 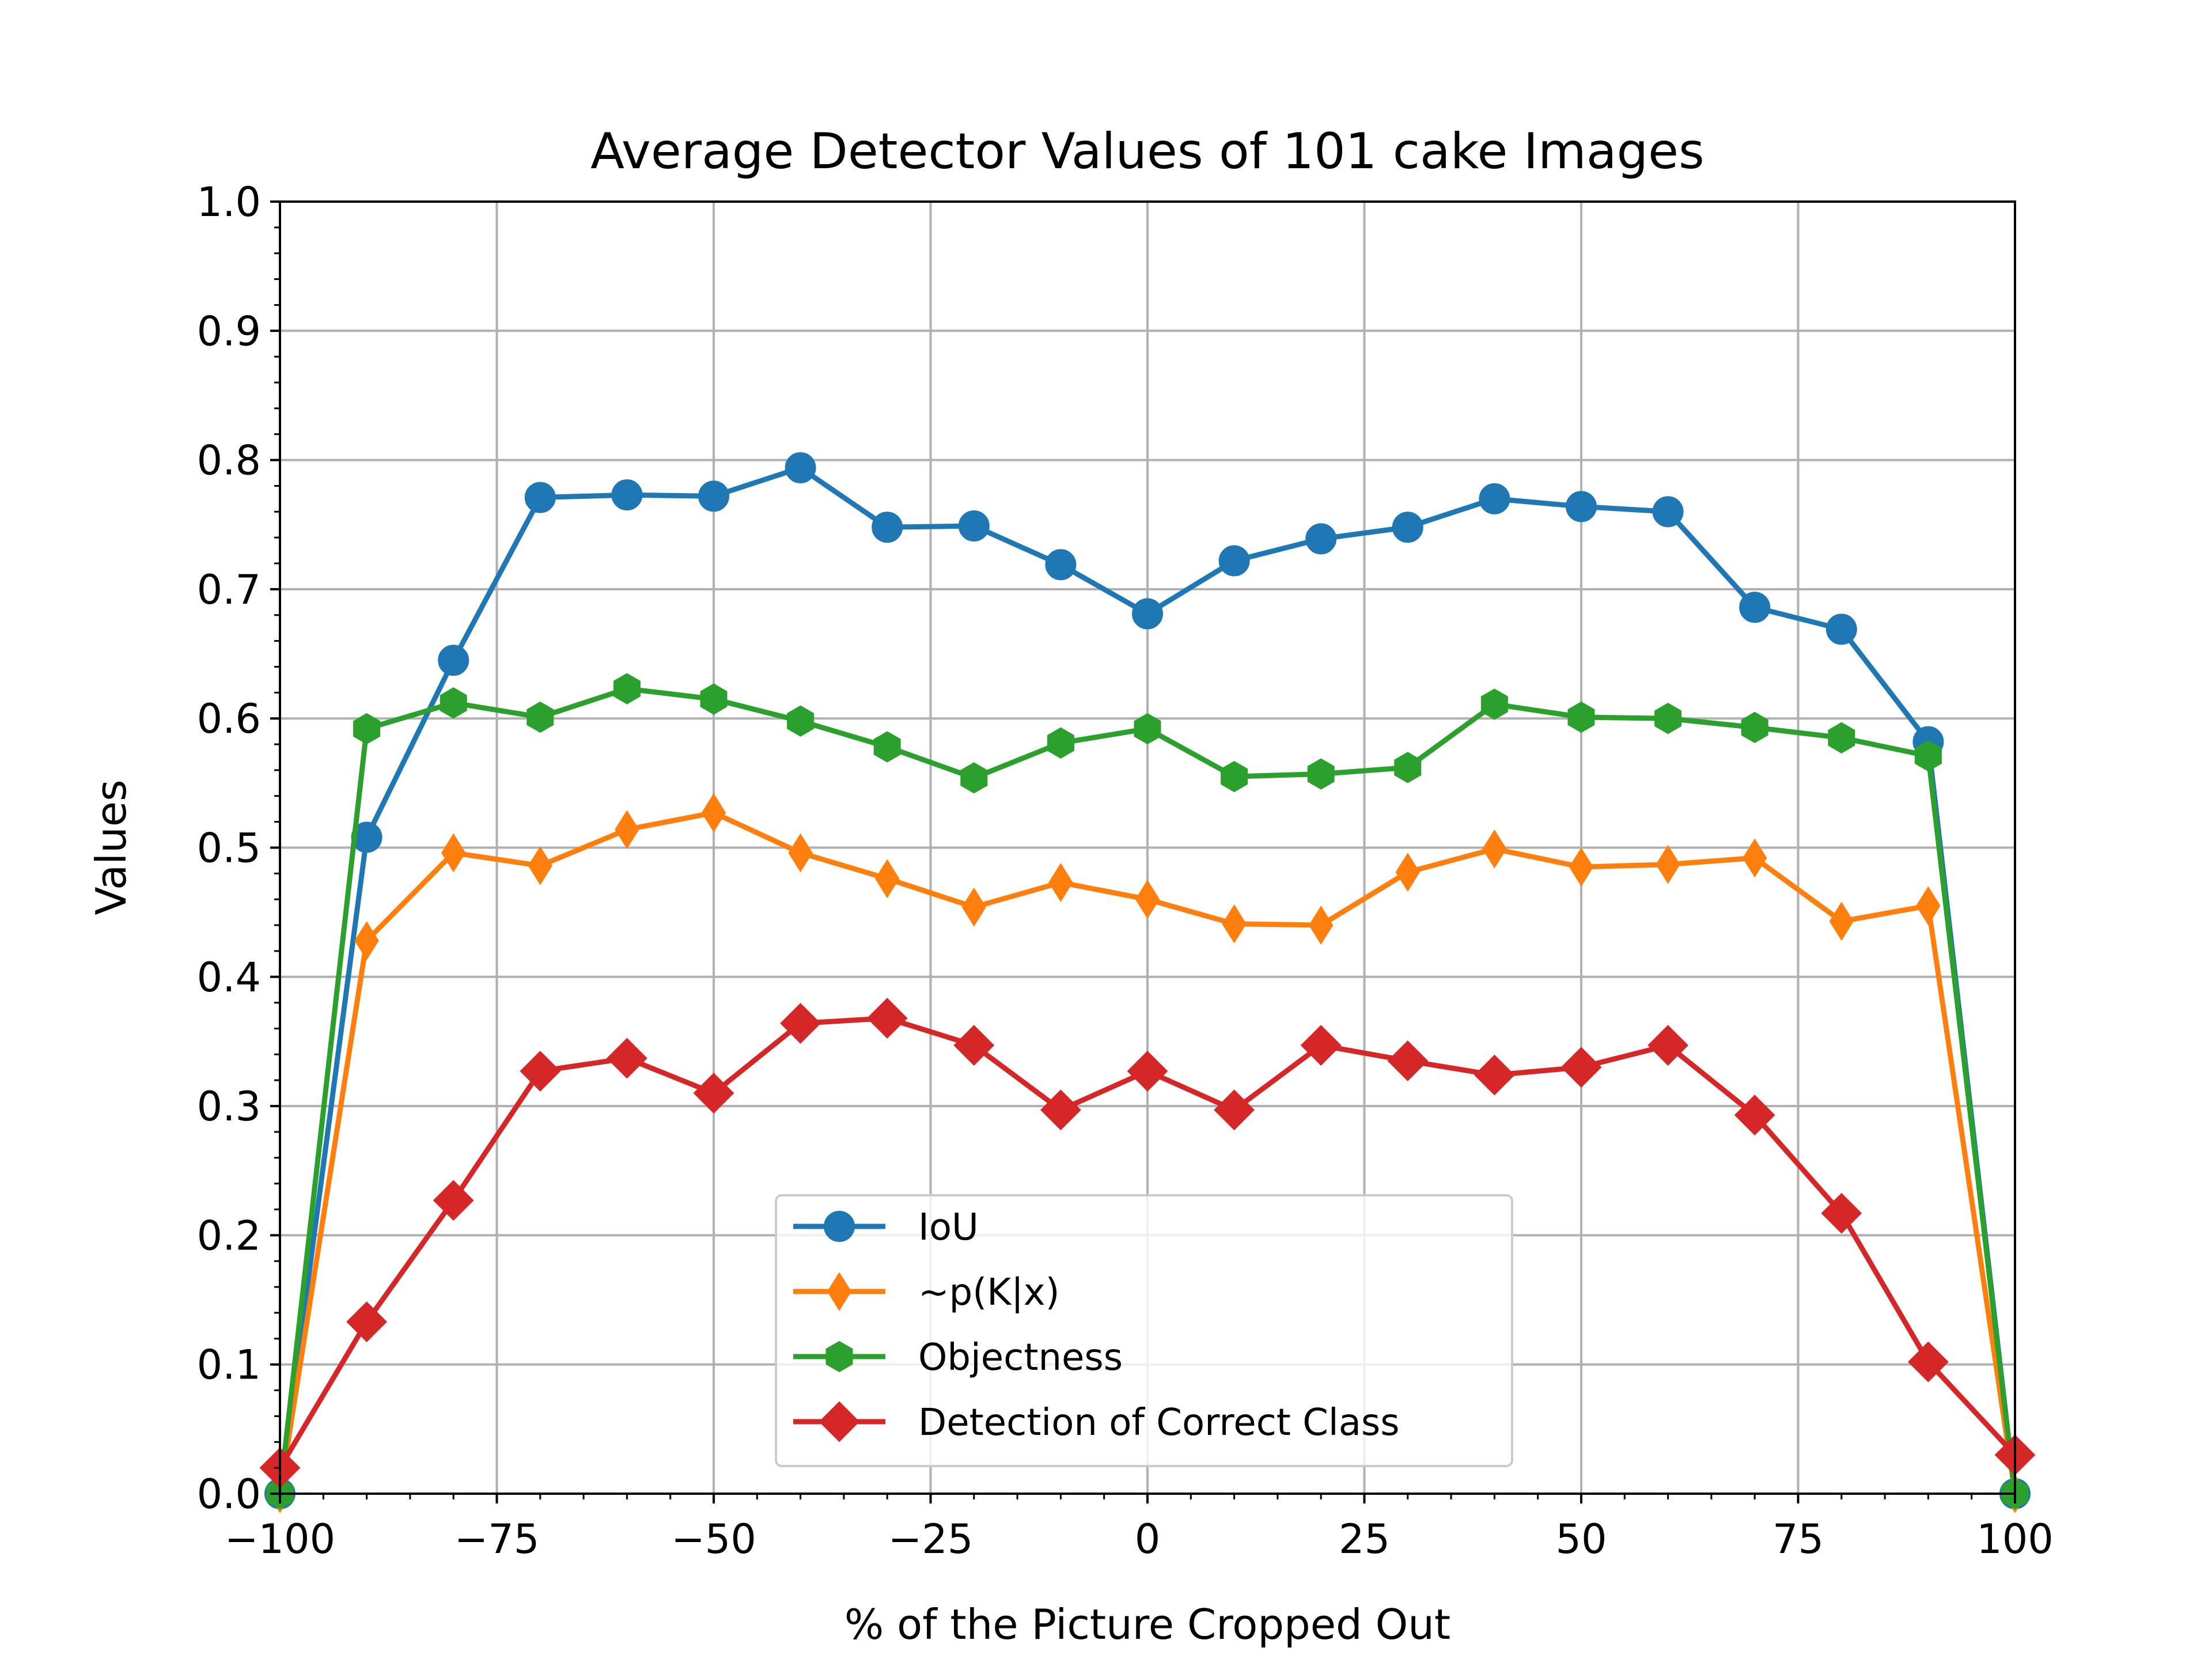 What do you see at coordinates (1159, 1423) in the screenshot?
I see `legend-label: Detection of Correct Class` at bounding box center [1159, 1423].